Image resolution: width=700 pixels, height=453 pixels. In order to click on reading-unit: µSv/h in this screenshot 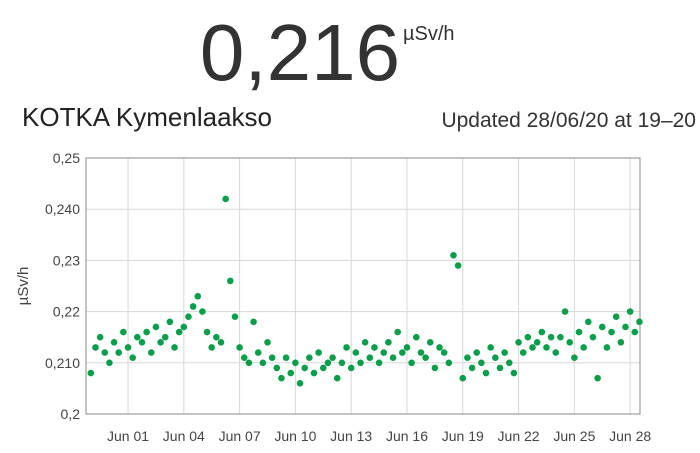, I will do `click(429, 34)`.